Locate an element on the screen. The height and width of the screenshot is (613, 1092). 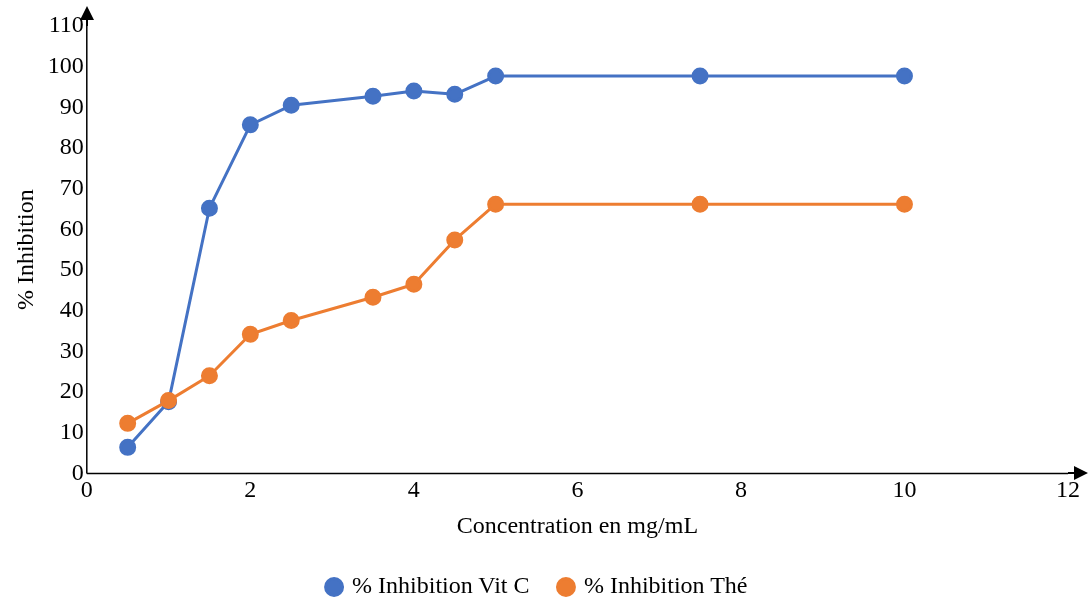
y-axis-title: % Inhibition is located at coordinates (24, 250).